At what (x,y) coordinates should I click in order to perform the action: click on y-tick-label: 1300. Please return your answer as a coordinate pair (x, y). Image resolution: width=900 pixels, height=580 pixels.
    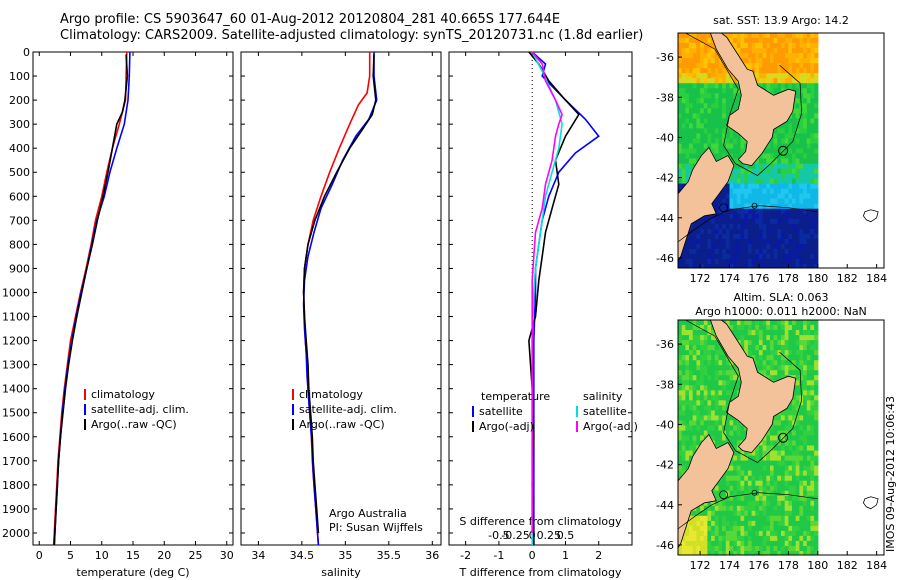
    Looking at the image, I should click on (16, 365).